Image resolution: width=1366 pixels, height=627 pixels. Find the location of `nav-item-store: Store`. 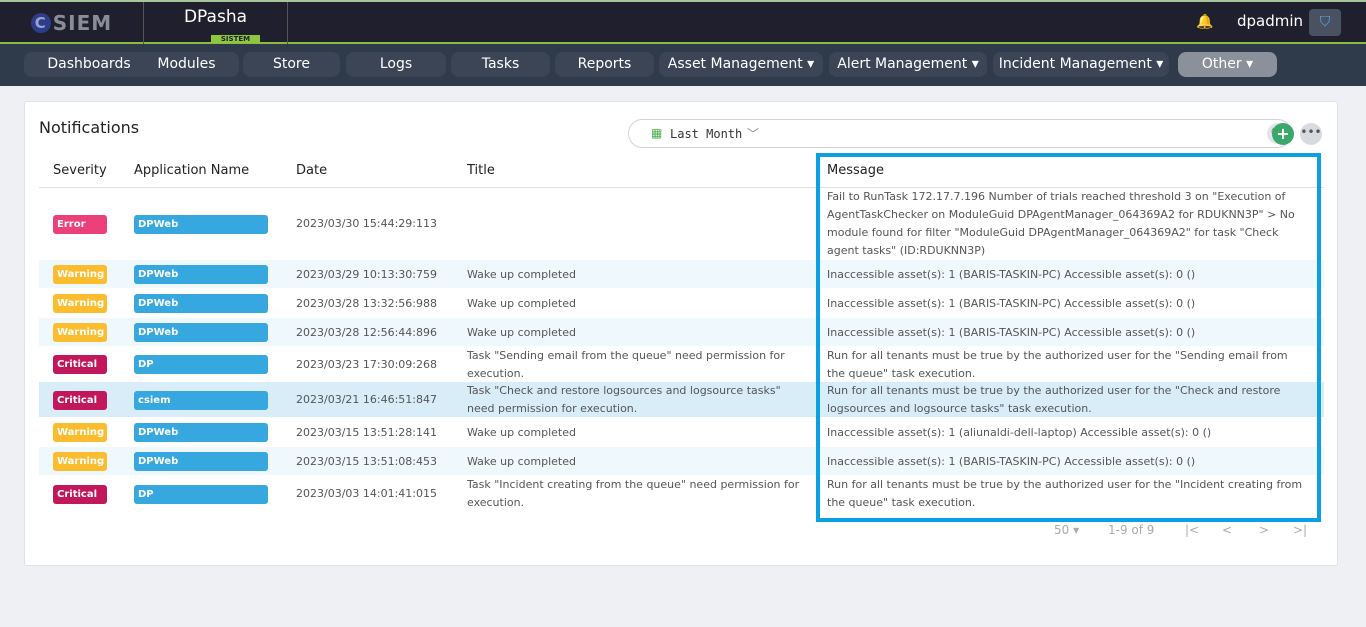

nav-item-store: Store is located at coordinates (291, 64).